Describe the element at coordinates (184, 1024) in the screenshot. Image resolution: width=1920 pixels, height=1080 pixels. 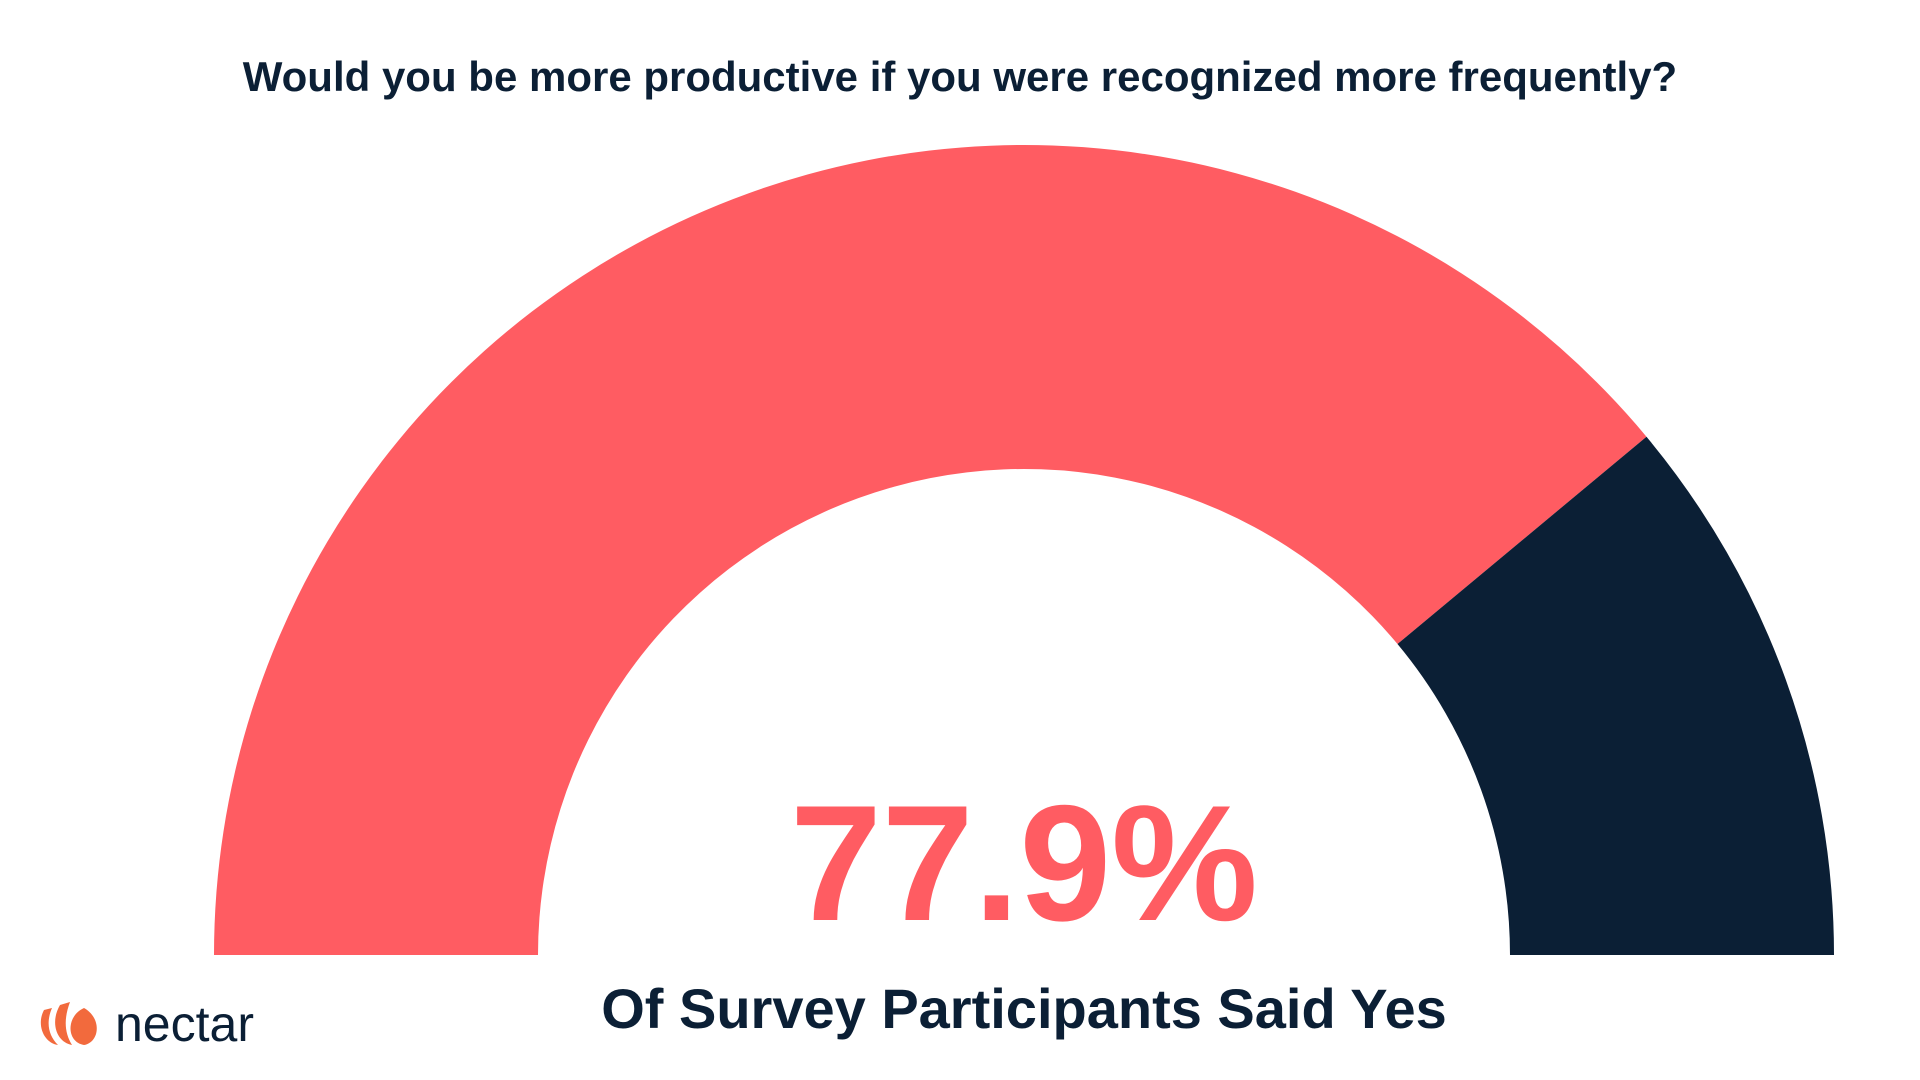
I see `logo-text: nectar` at that location.